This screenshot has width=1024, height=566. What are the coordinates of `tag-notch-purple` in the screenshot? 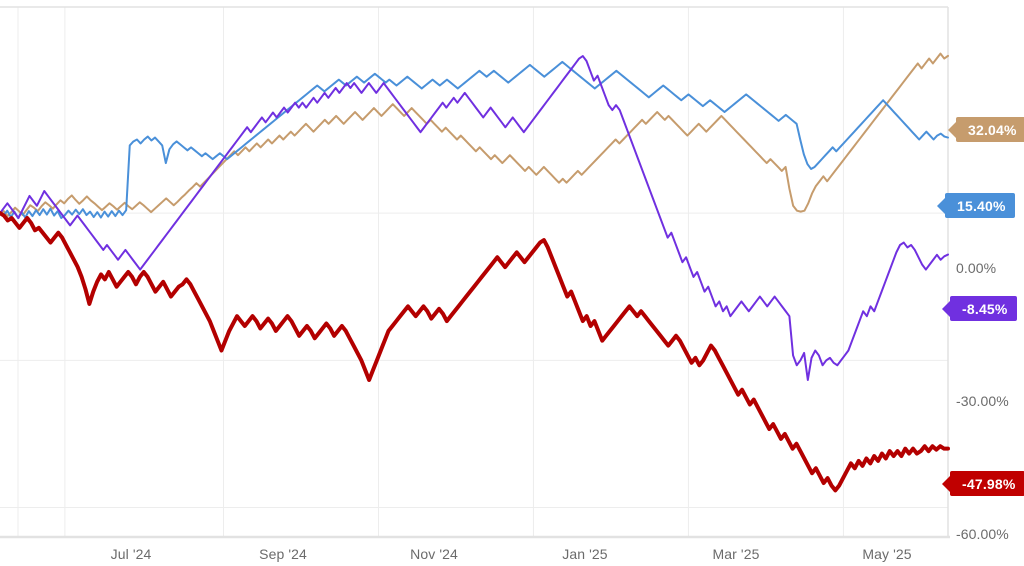 It's located at (946, 308).